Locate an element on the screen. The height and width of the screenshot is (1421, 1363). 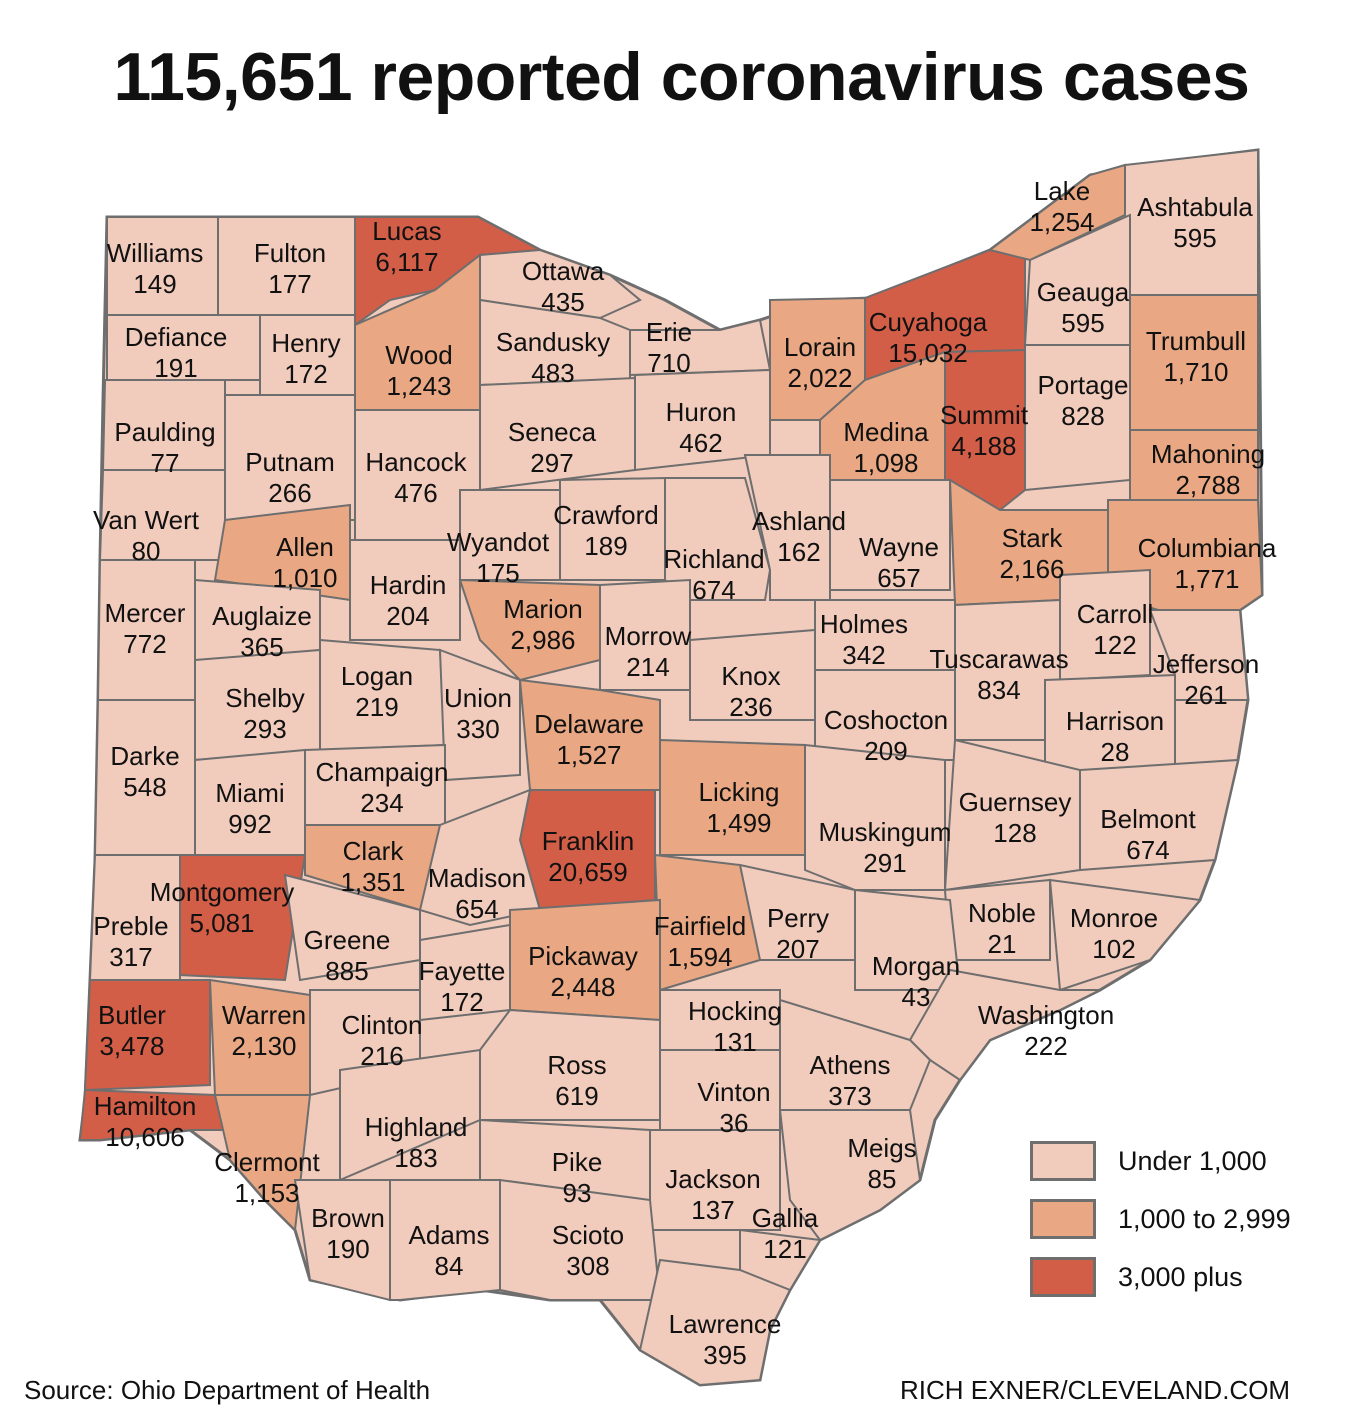
legend-label-mid: 1,000 to 2,999 is located at coordinates (1204, 1218).